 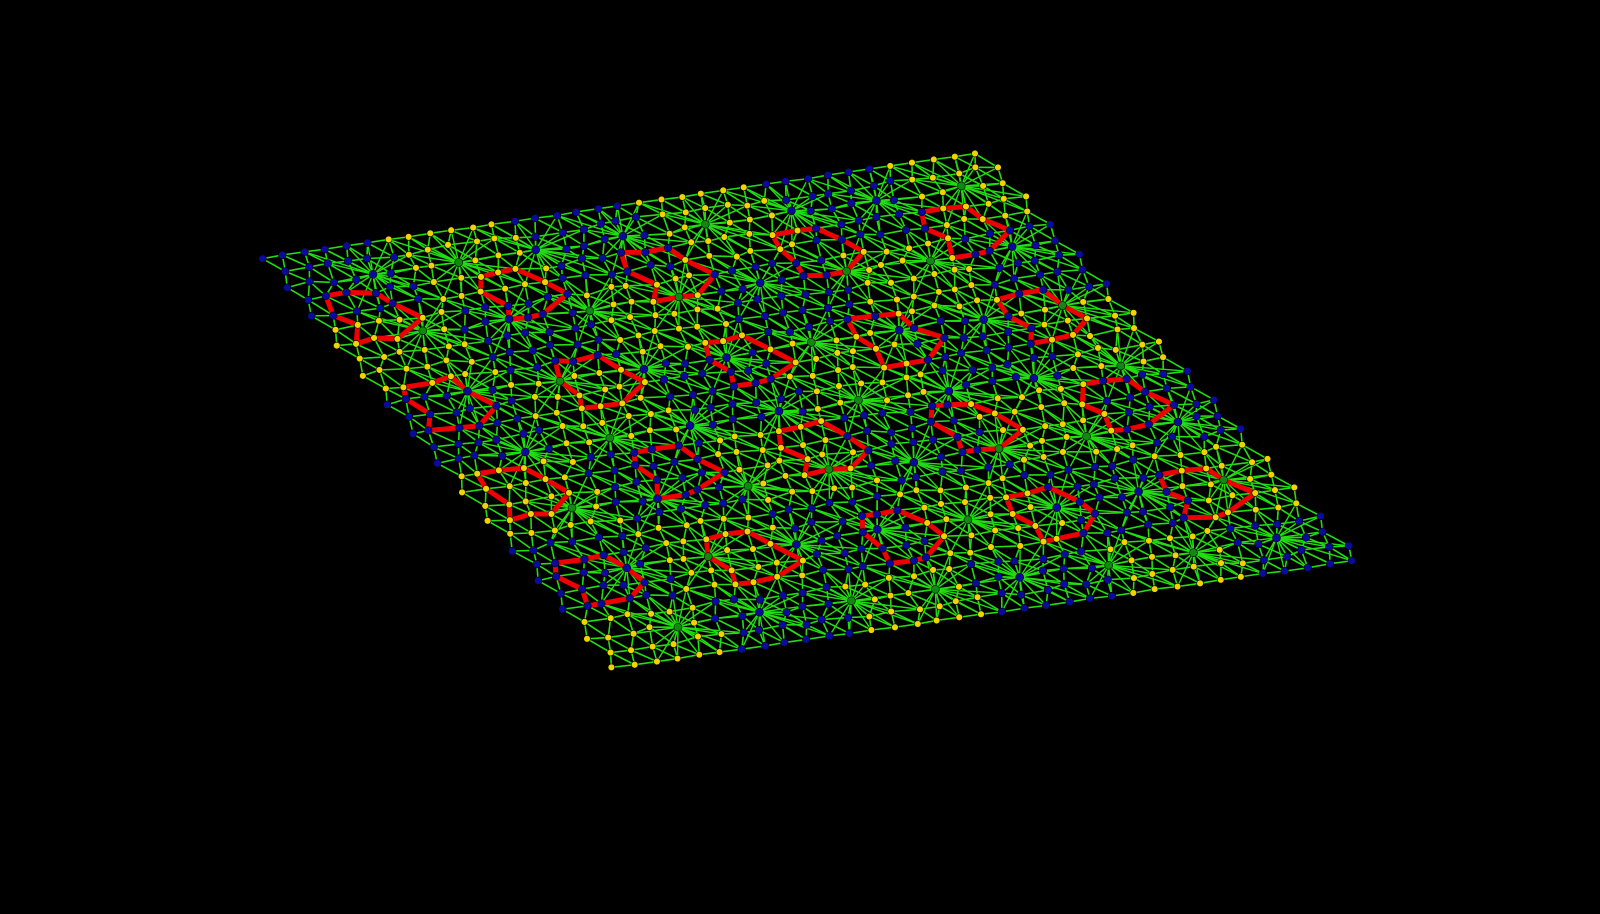 I want to click on hub-node, so click(x=590, y=311).